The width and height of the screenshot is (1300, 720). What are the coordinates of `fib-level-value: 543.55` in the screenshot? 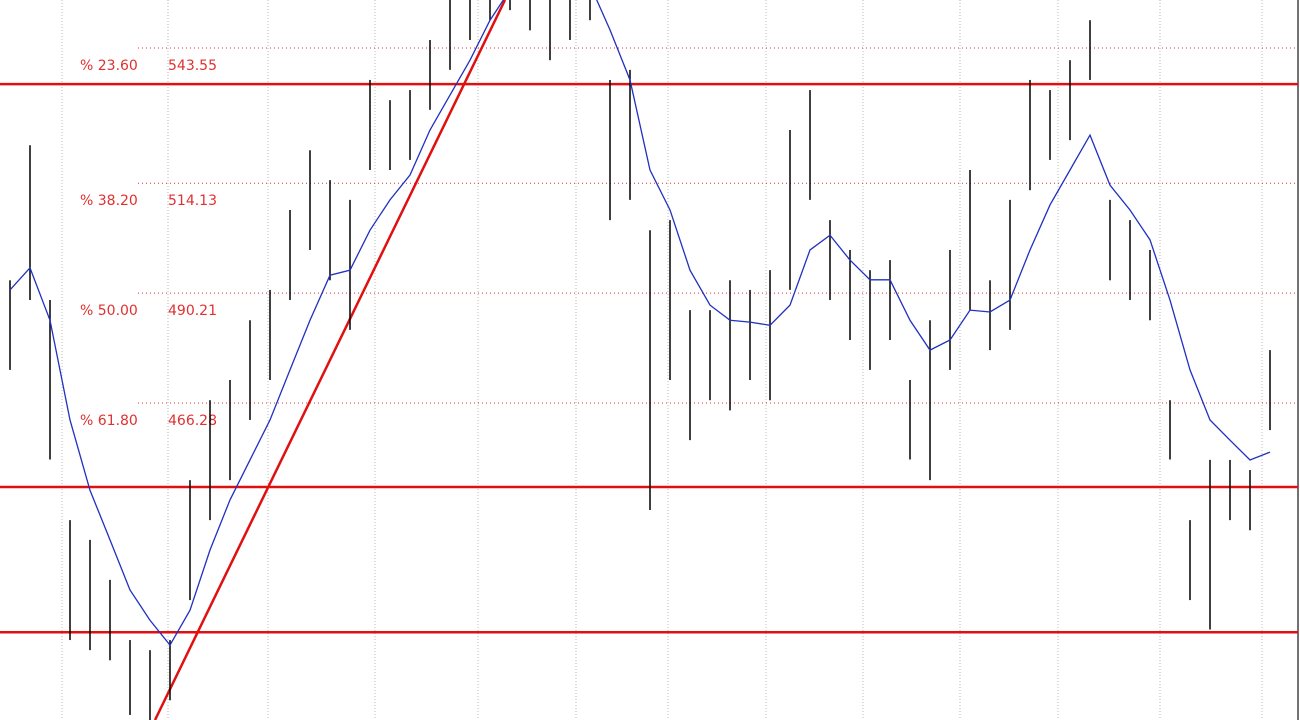 It's located at (192, 66).